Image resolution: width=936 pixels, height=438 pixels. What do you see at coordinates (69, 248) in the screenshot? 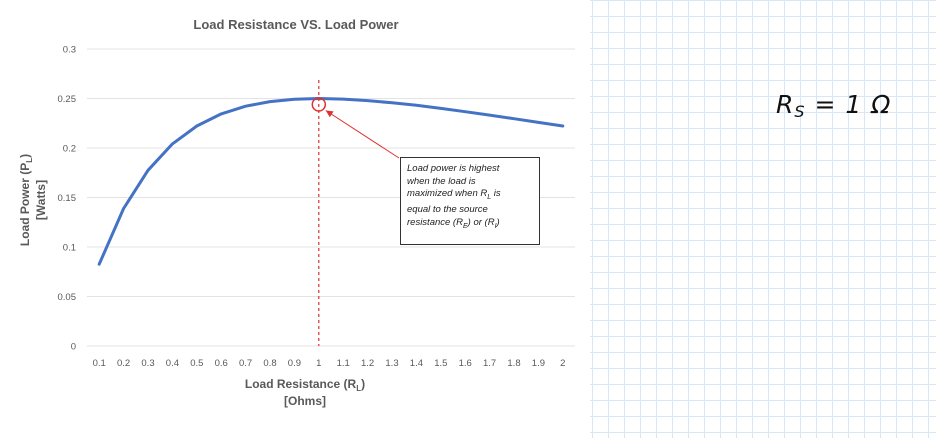
I see `y-tick-label: 0.1` at bounding box center [69, 248].